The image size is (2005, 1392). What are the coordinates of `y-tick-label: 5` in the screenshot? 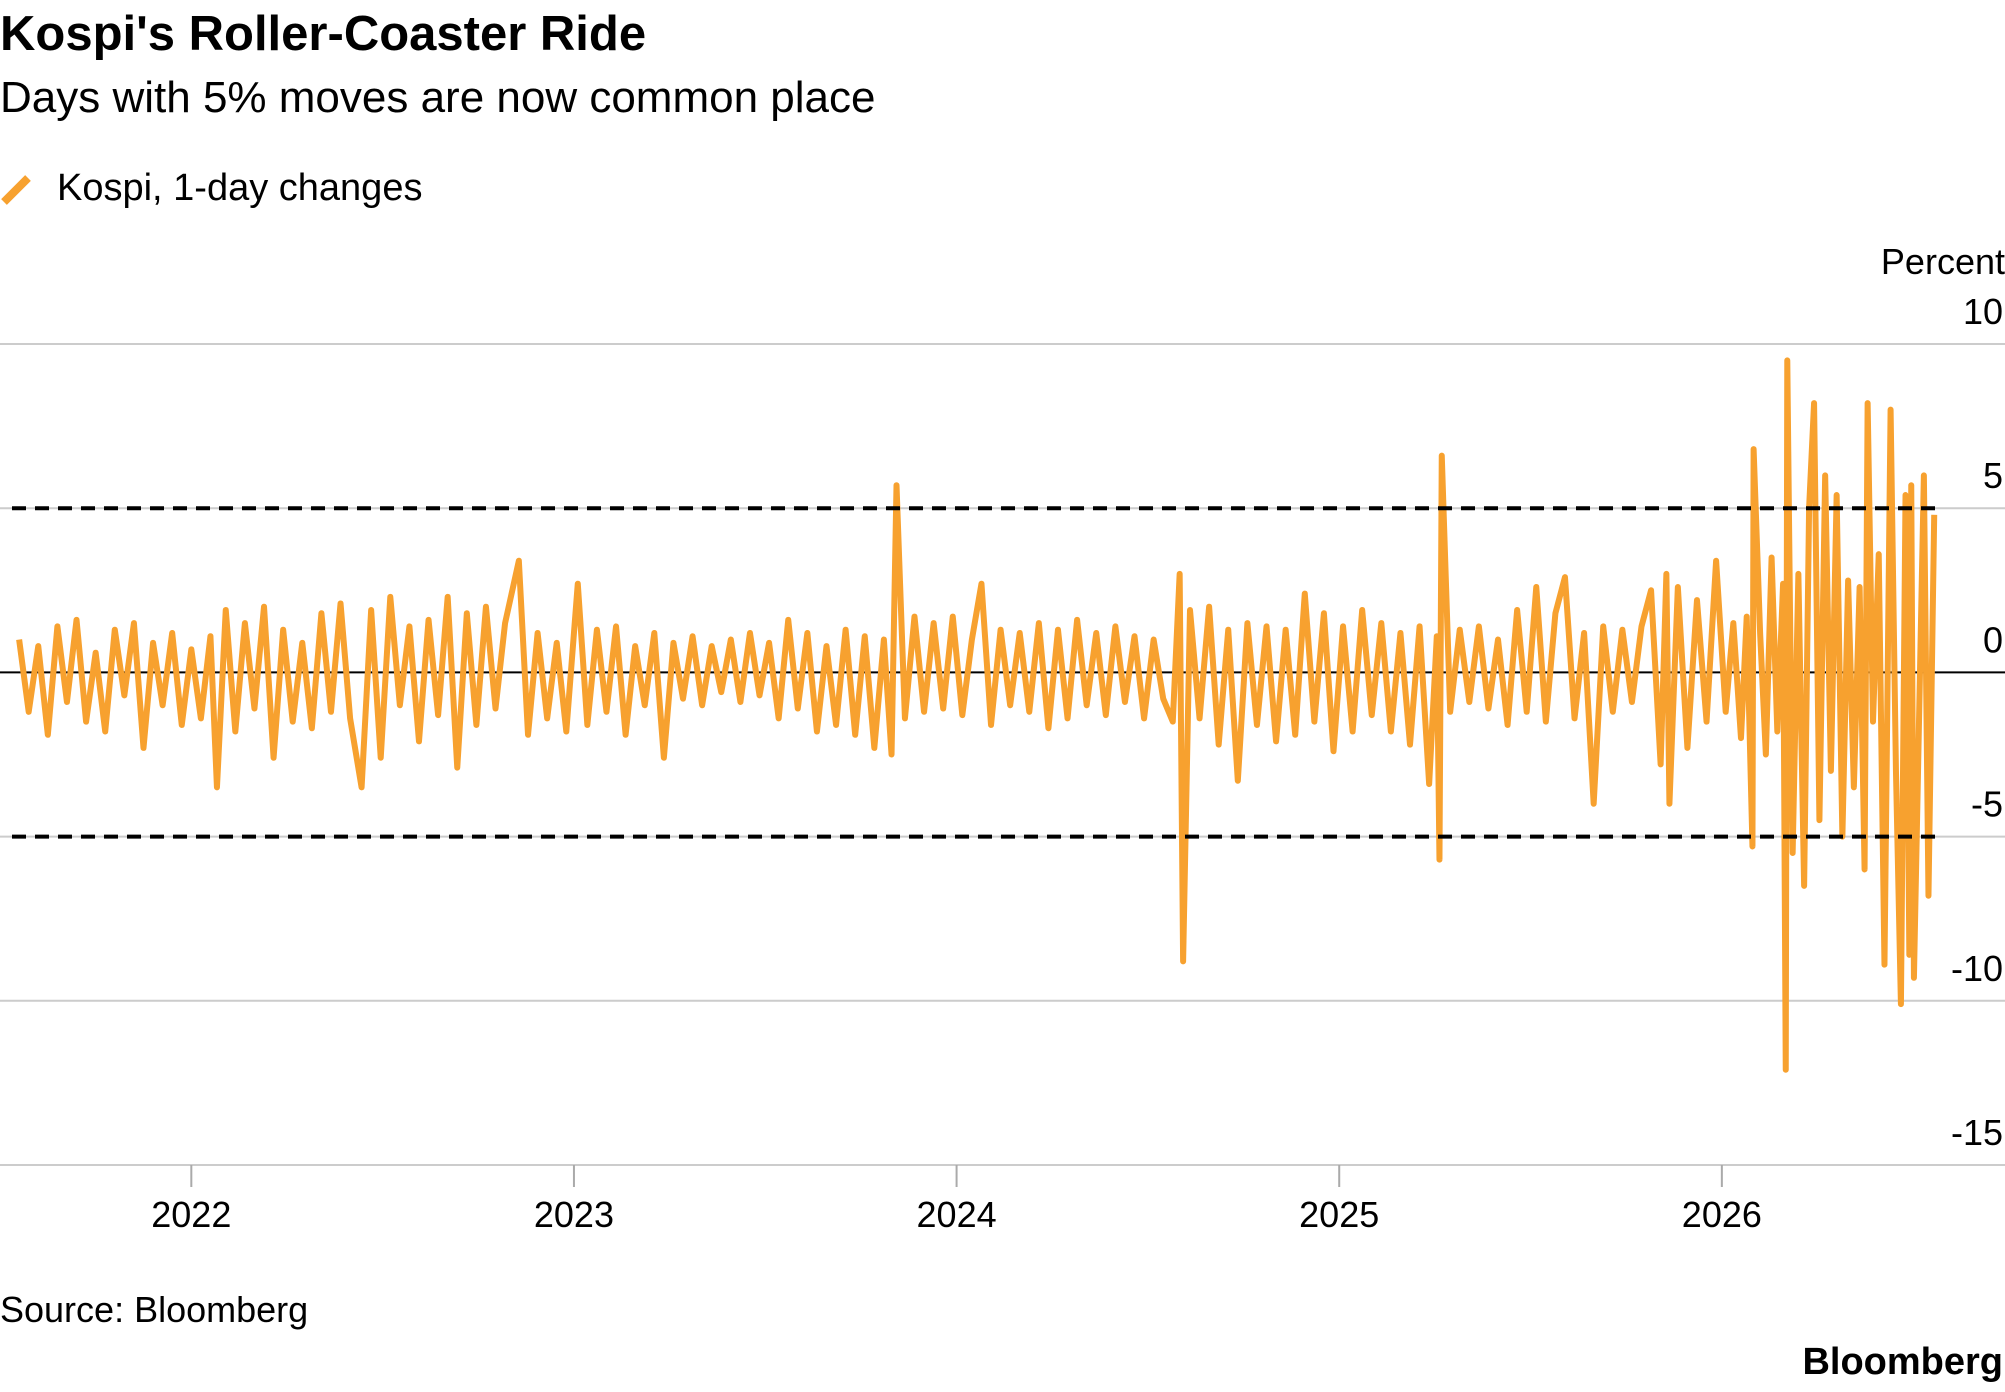 It's located at (1993, 475).